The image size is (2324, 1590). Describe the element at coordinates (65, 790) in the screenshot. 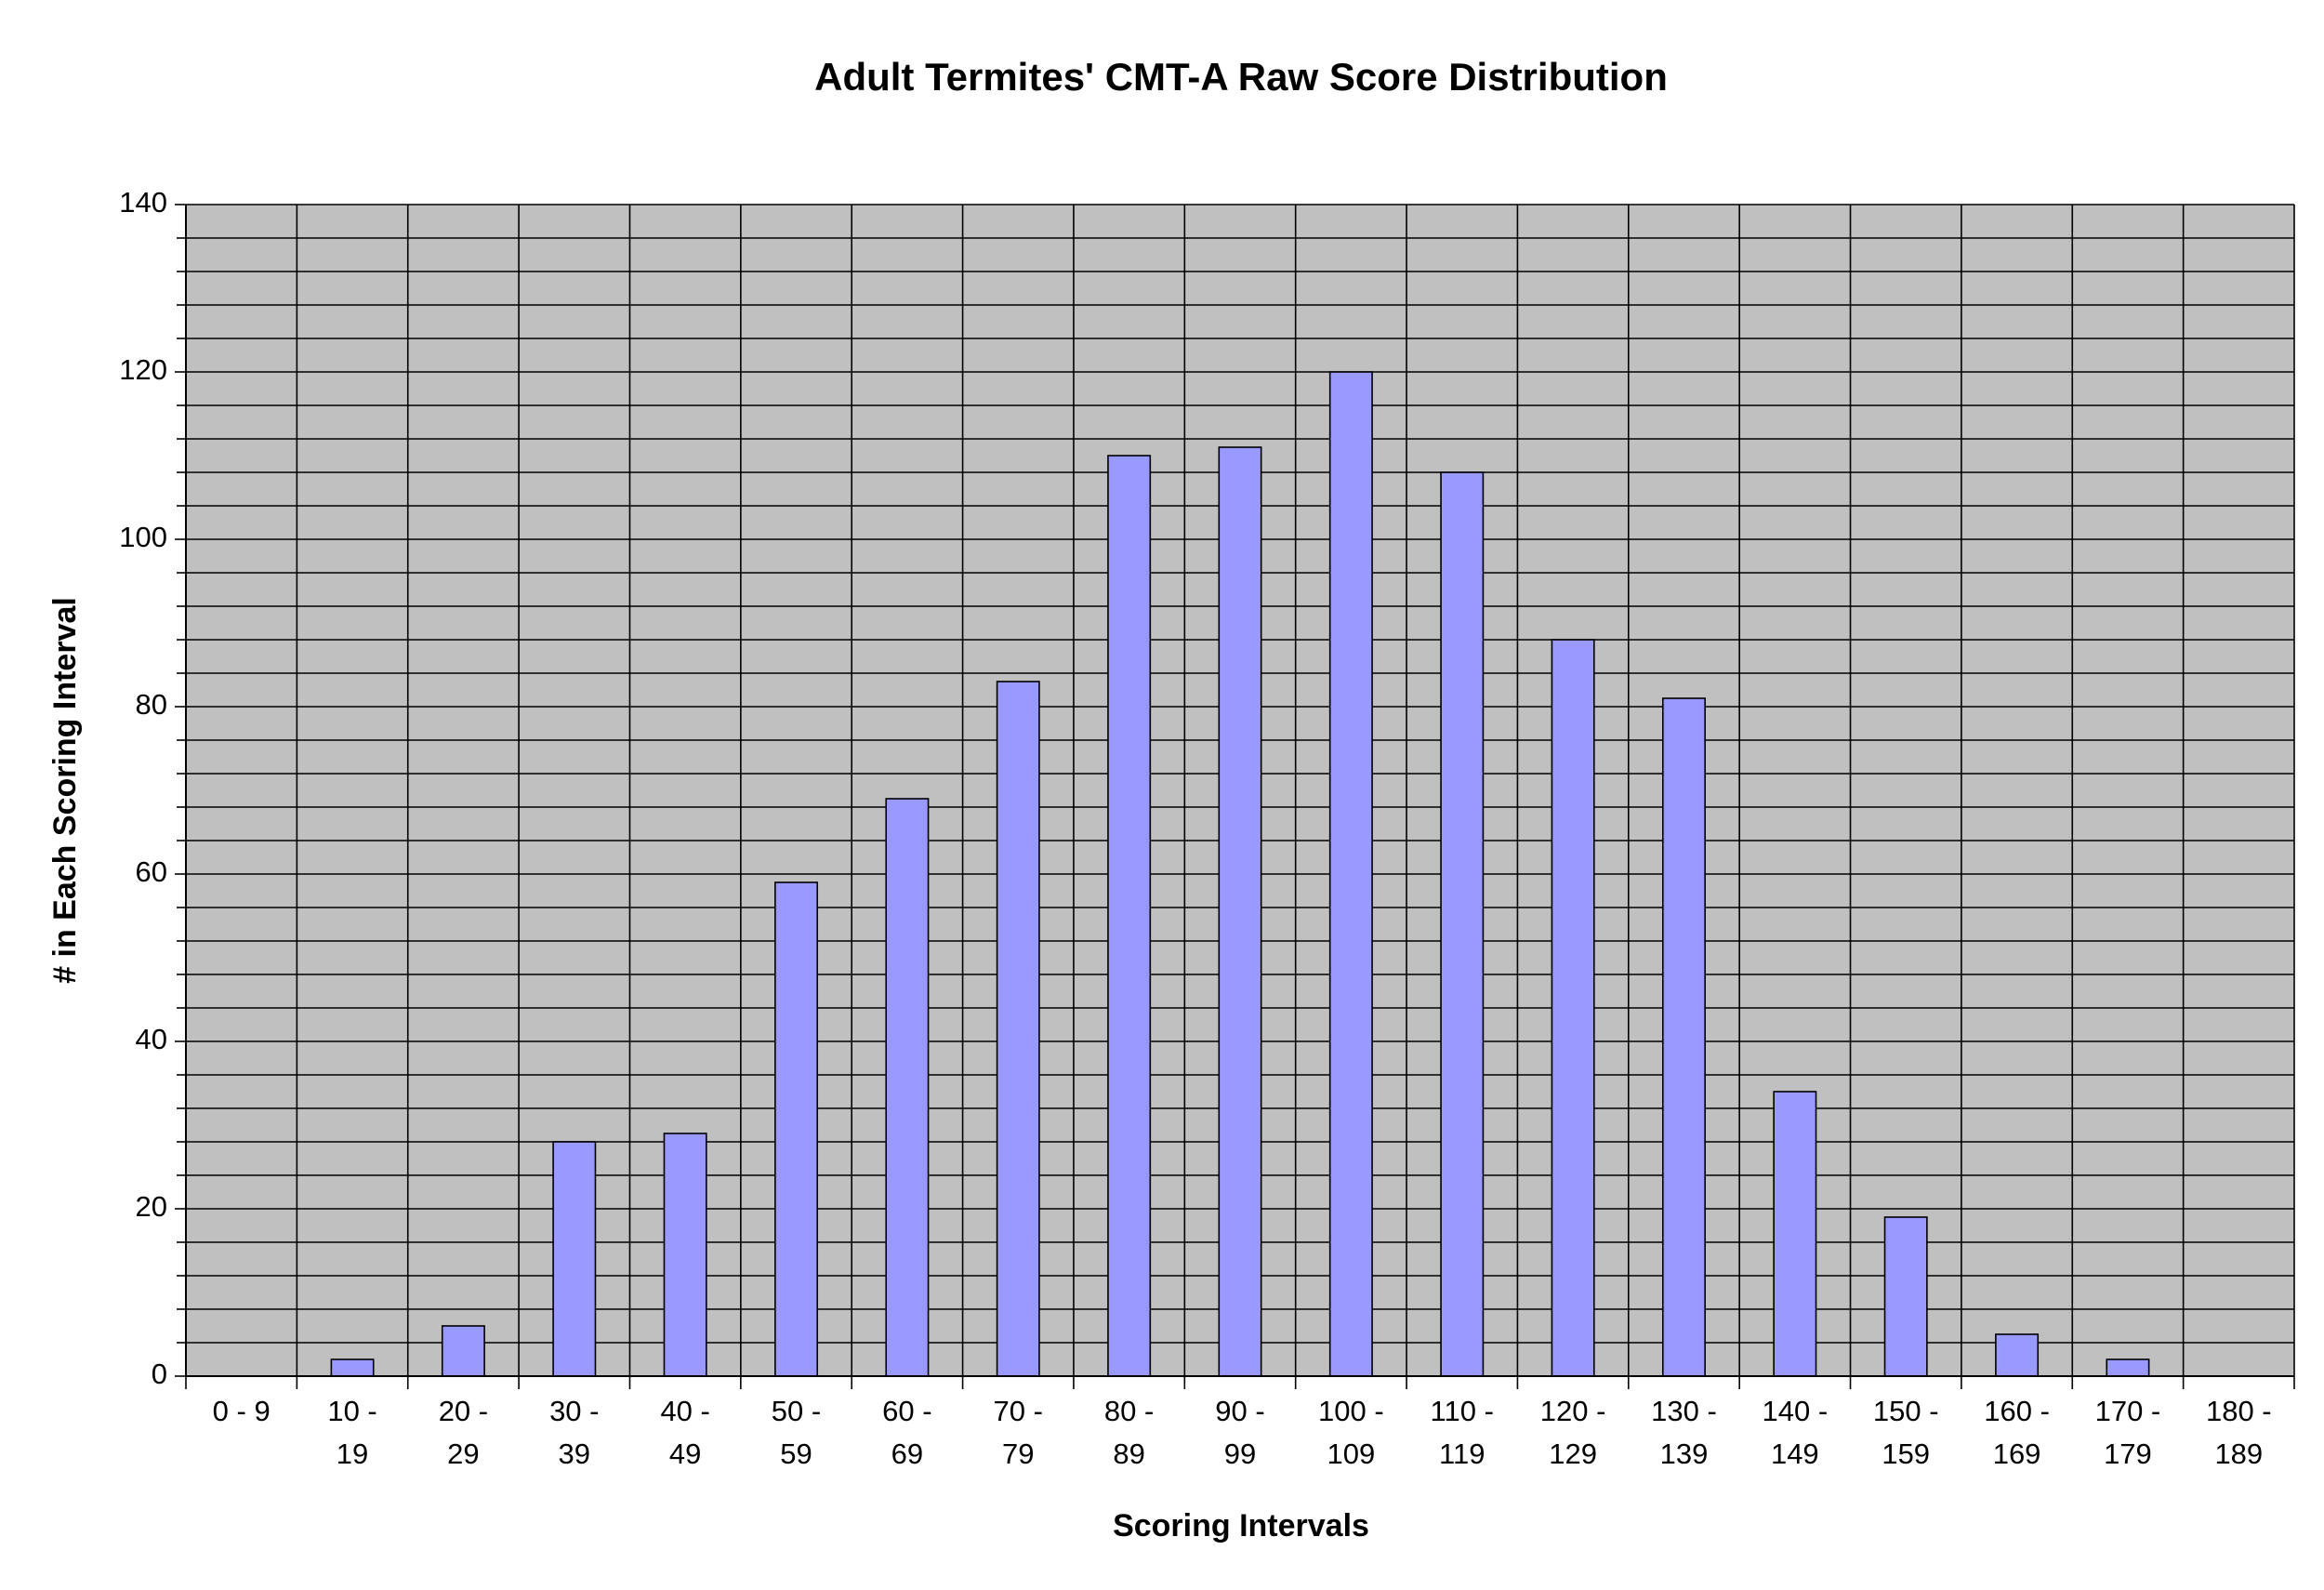

I see `y-axis-label: # in Each Scoring Interval` at that location.